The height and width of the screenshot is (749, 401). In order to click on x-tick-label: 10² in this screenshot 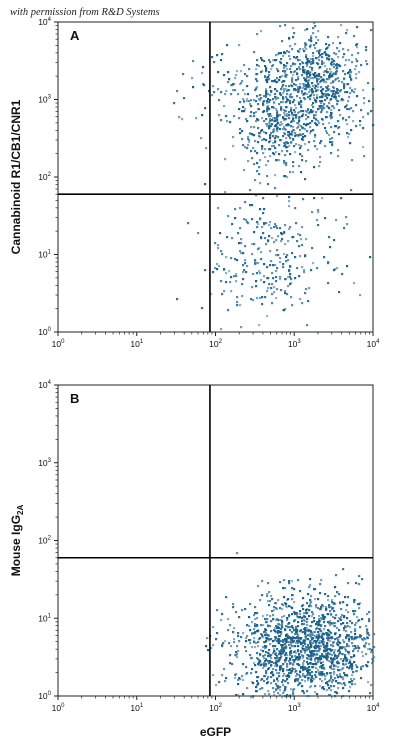, I will do `click(215, 344)`.